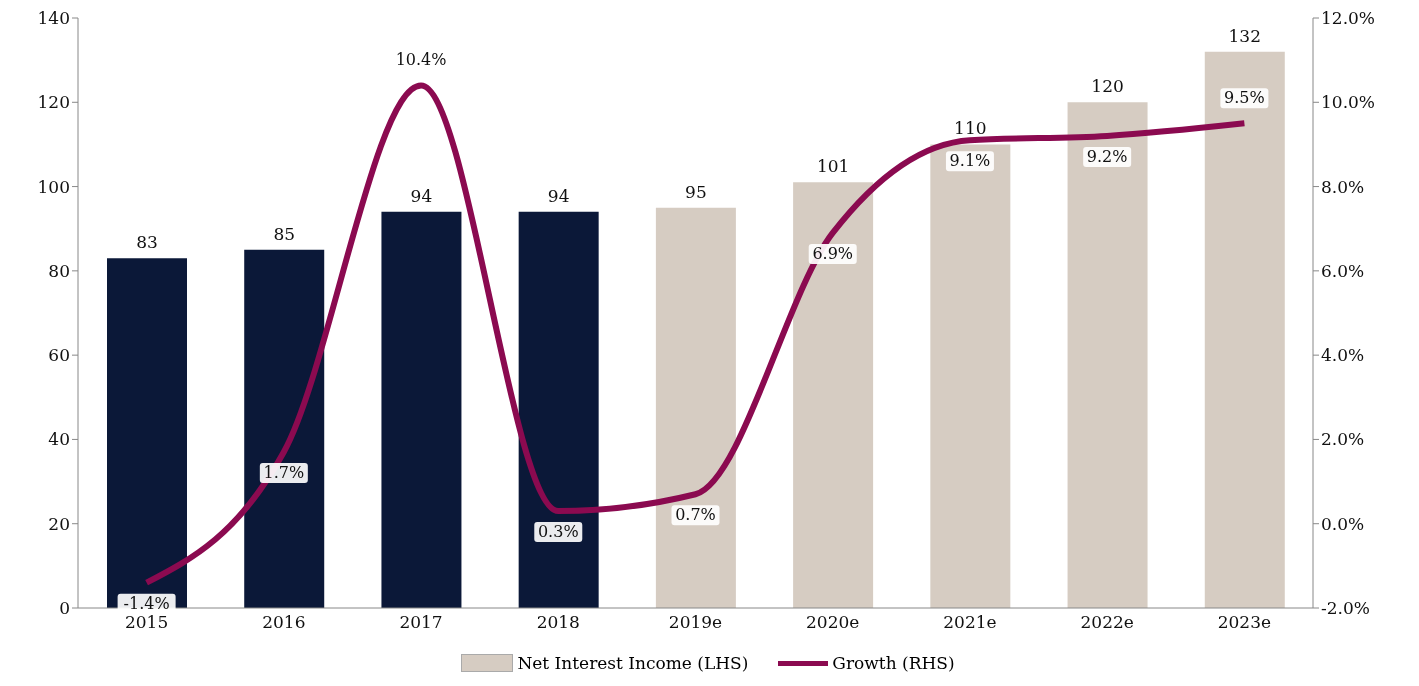 The width and height of the screenshot is (1419, 686). Describe the element at coordinates (421, 622) in the screenshot. I see `x-tick-label: 2017` at that location.